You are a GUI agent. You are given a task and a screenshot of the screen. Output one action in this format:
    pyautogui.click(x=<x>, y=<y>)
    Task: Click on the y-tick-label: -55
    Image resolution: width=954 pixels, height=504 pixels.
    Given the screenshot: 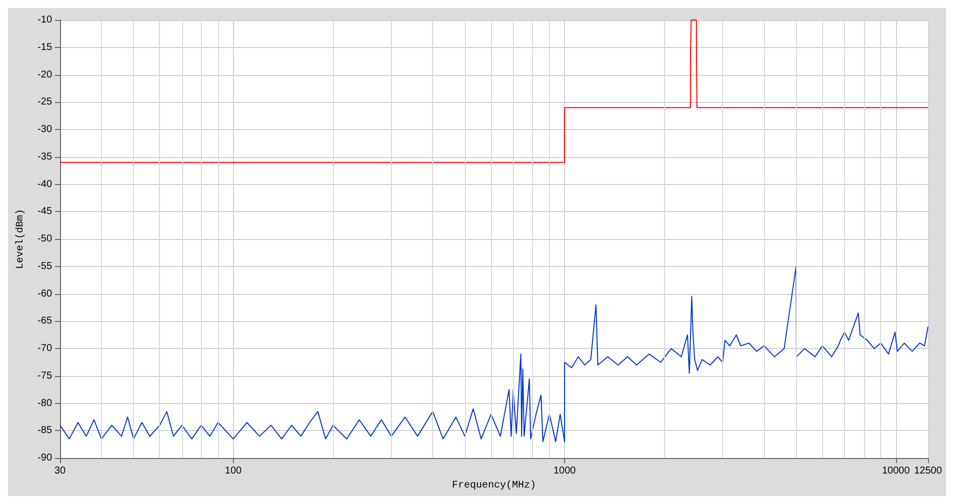 What is the action you would take?
    pyautogui.click(x=45, y=266)
    